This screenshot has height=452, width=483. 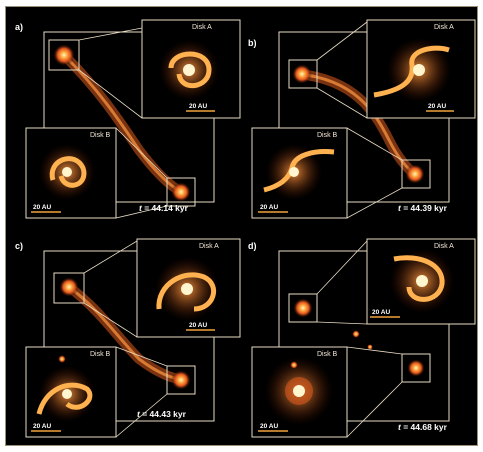 What do you see at coordinates (269, 426) in the screenshot?
I see `panel-d-scale-b-label: 20 AU` at bounding box center [269, 426].